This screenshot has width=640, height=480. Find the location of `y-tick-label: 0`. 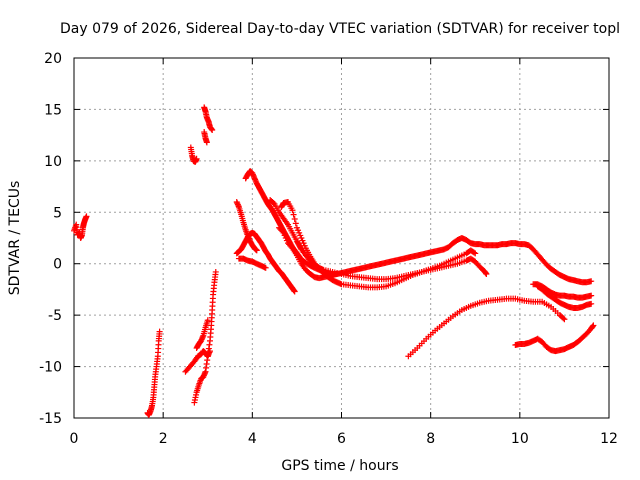

y-tick-label: 0 is located at coordinates (57, 265).